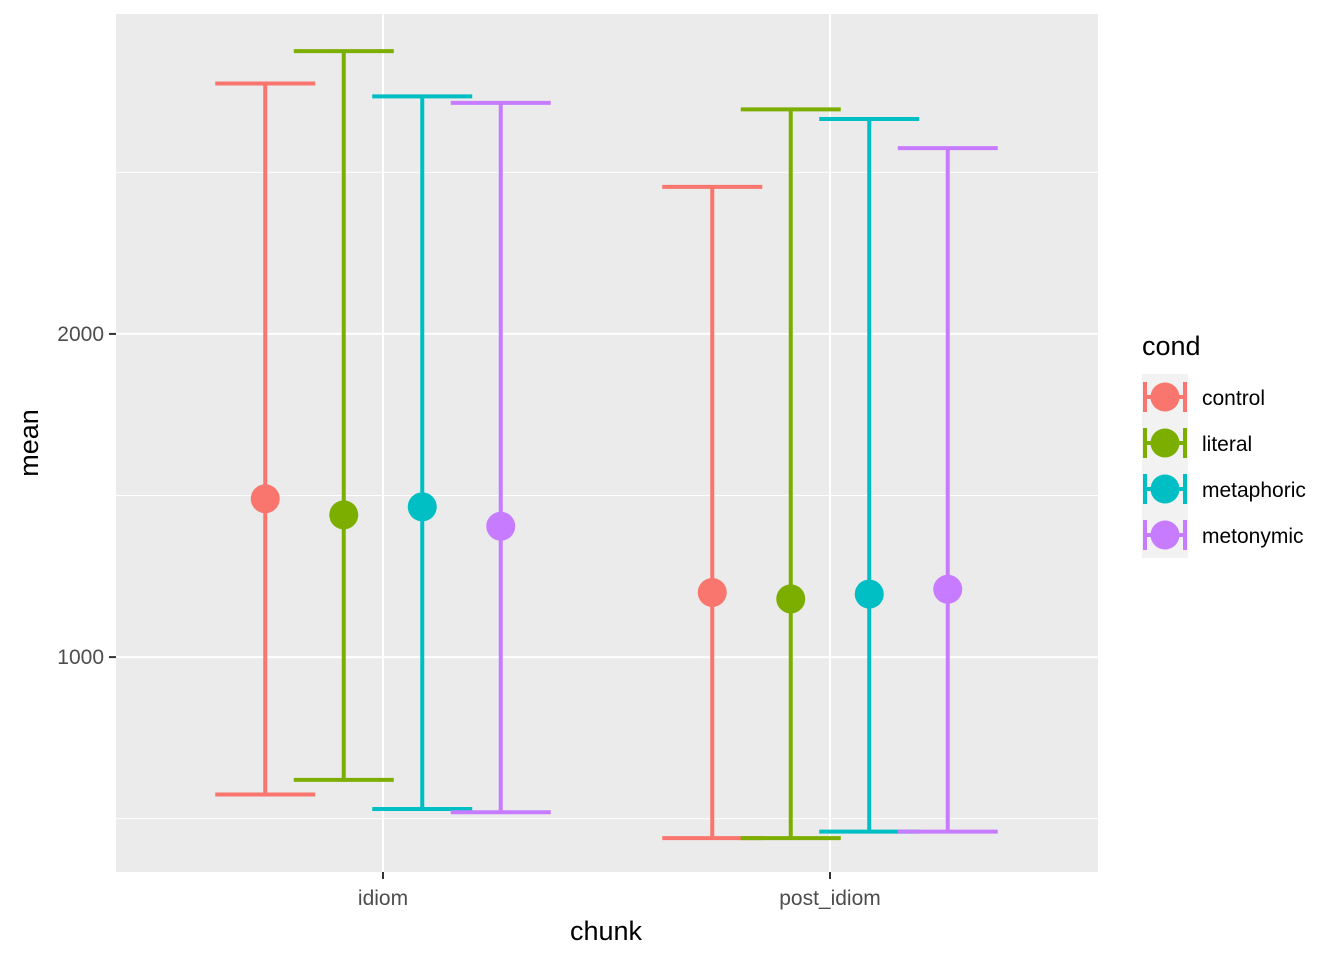 This screenshot has width=1344, height=960. Describe the element at coordinates (1254, 490) in the screenshot. I see `legend-label: metaphoric` at that location.